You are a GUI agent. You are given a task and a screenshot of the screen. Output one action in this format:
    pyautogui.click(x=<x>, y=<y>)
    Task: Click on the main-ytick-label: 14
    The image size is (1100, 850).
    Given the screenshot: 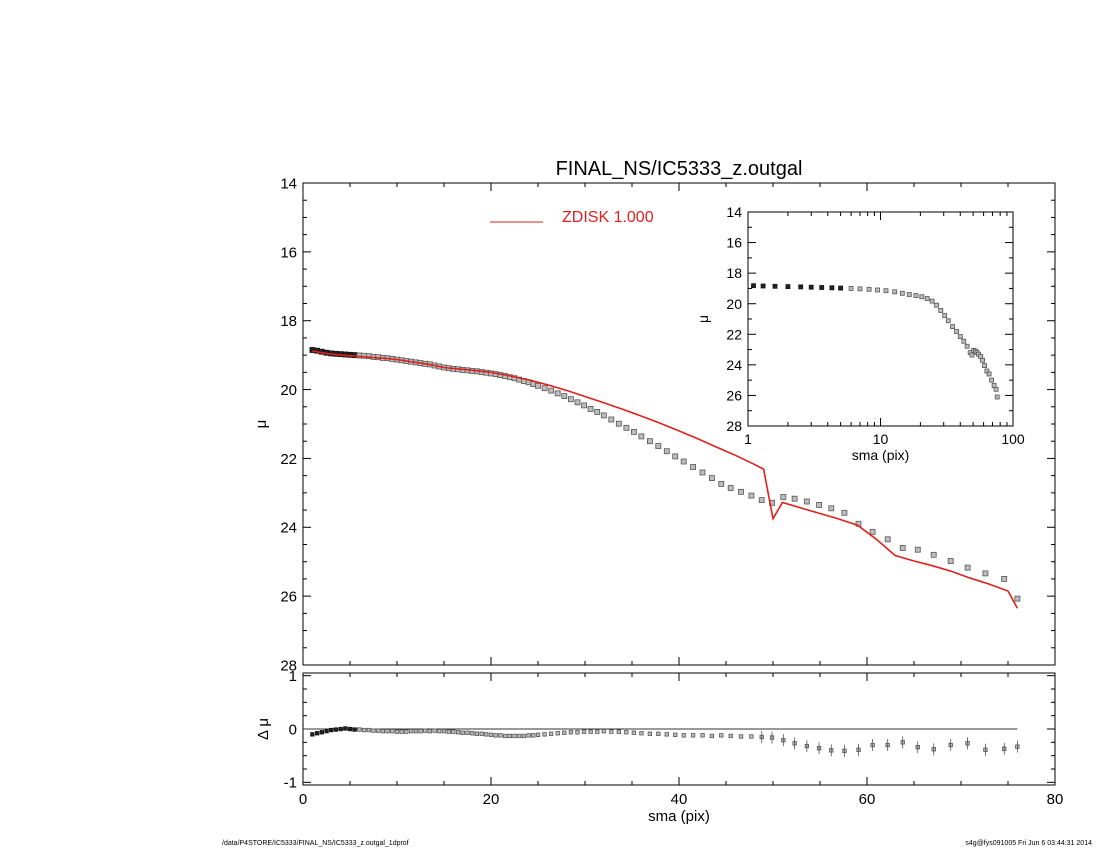 What is the action you would take?
    pyautogui.click(x=288, y=183)
    